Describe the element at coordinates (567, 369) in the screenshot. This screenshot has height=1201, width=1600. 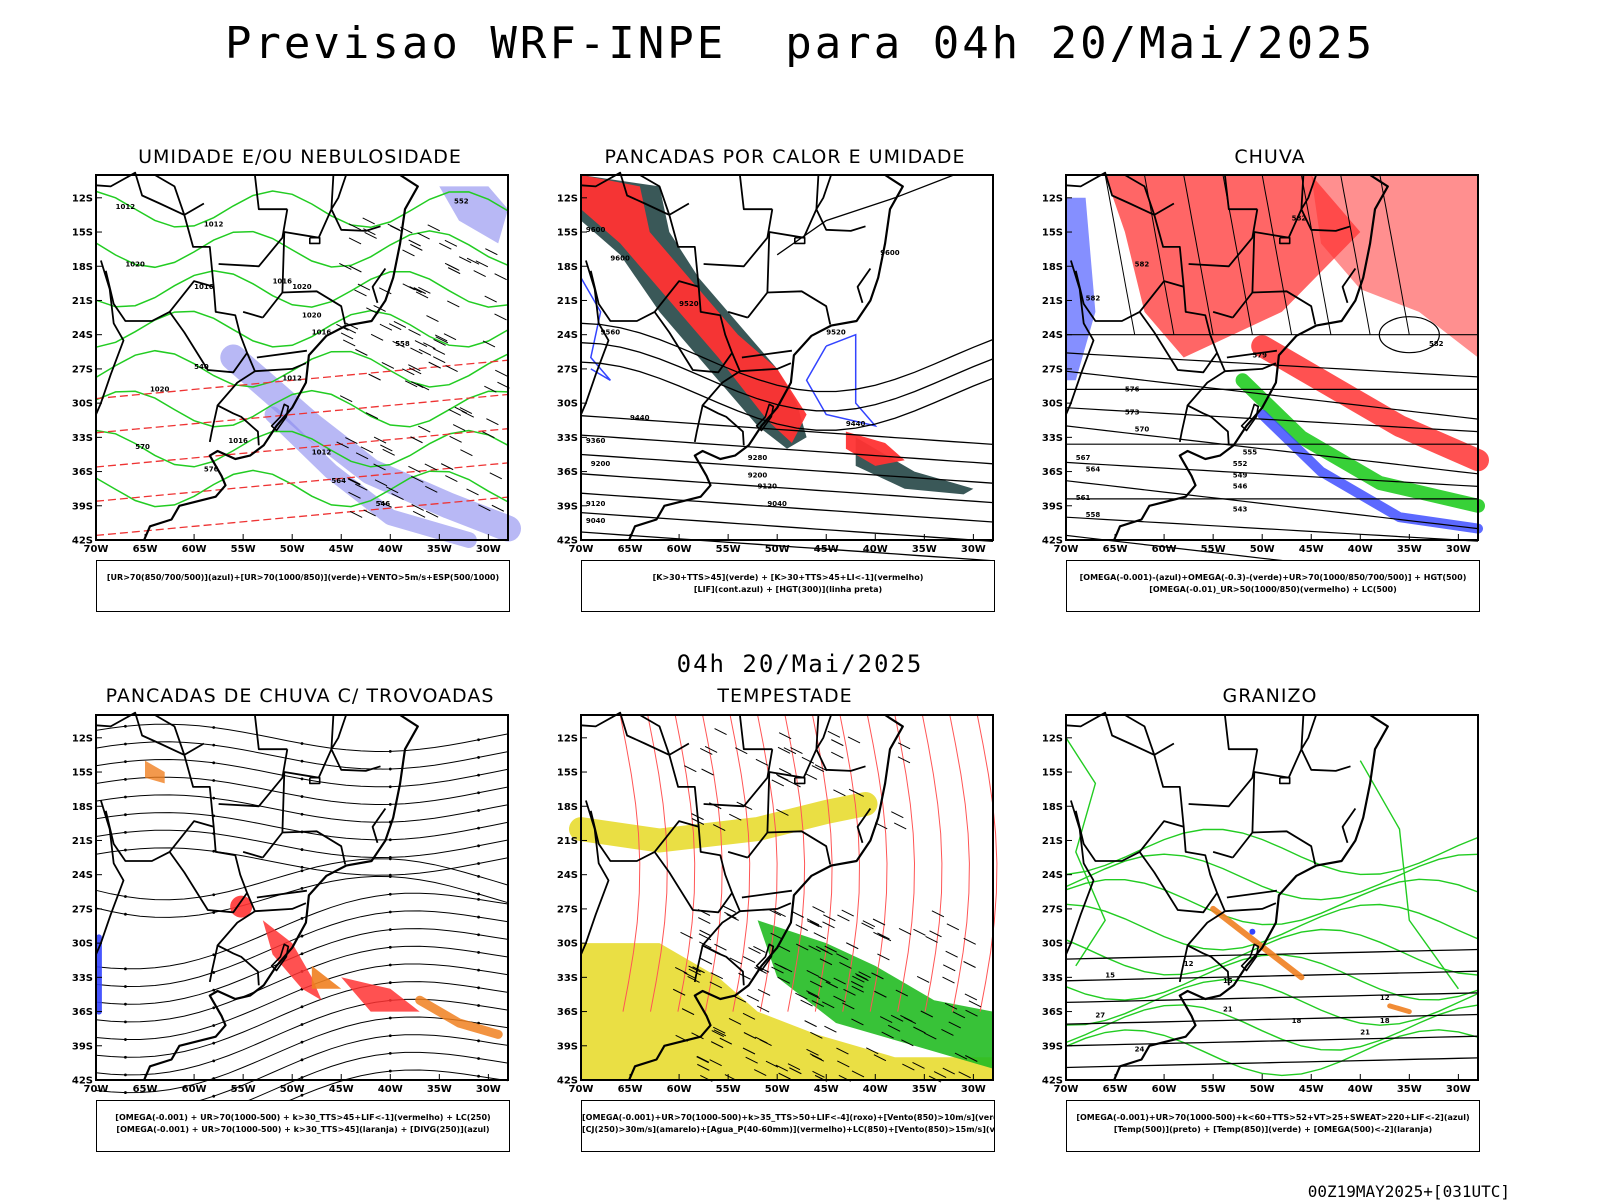
I see `lat-tick-label: 27S` at that location.